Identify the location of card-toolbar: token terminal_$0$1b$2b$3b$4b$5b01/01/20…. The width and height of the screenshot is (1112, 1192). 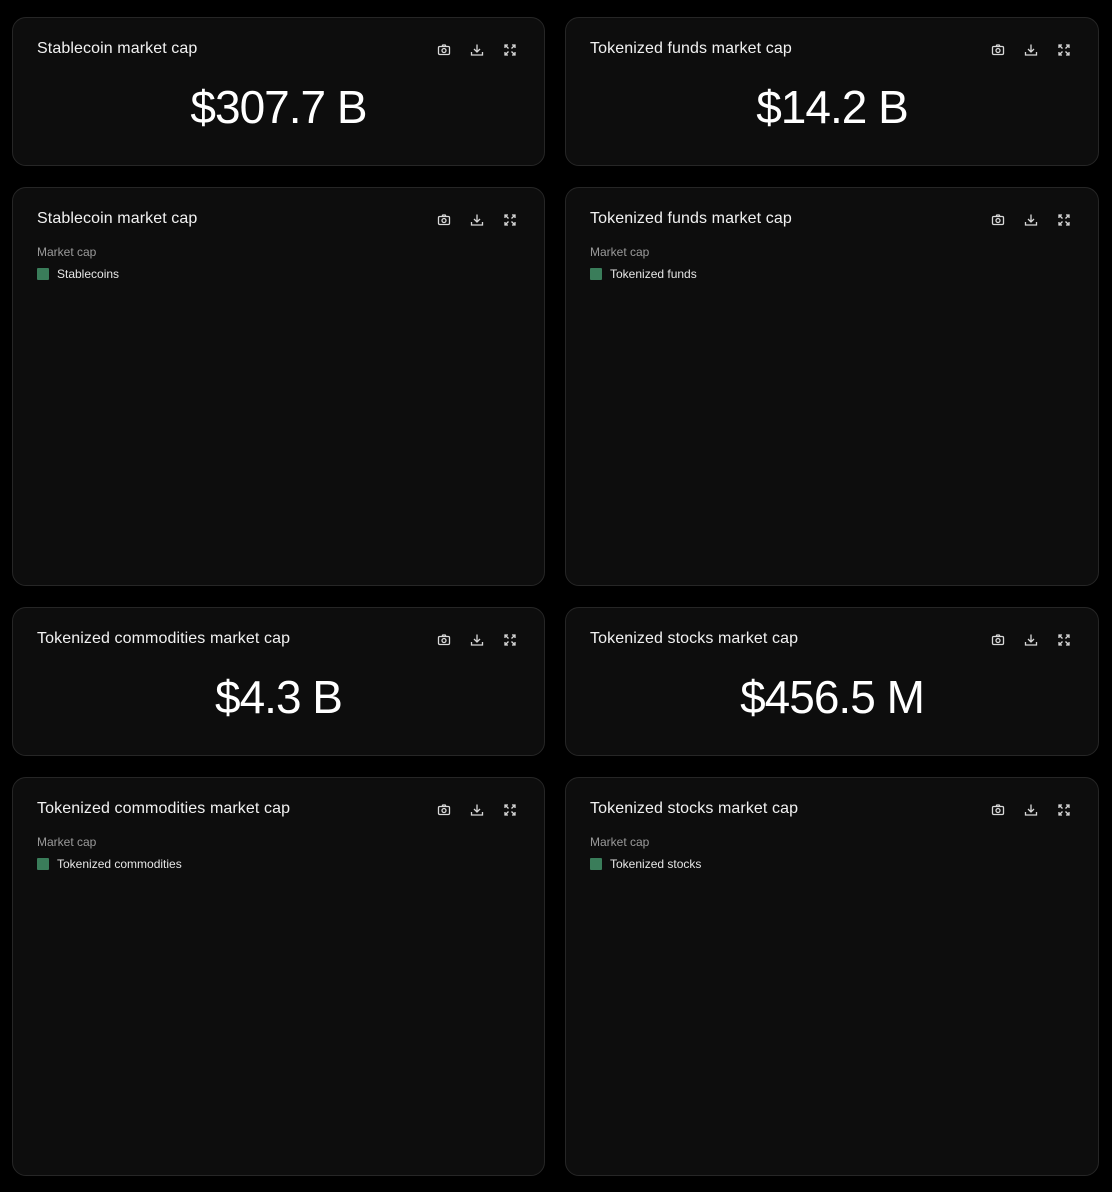
(477, 810).